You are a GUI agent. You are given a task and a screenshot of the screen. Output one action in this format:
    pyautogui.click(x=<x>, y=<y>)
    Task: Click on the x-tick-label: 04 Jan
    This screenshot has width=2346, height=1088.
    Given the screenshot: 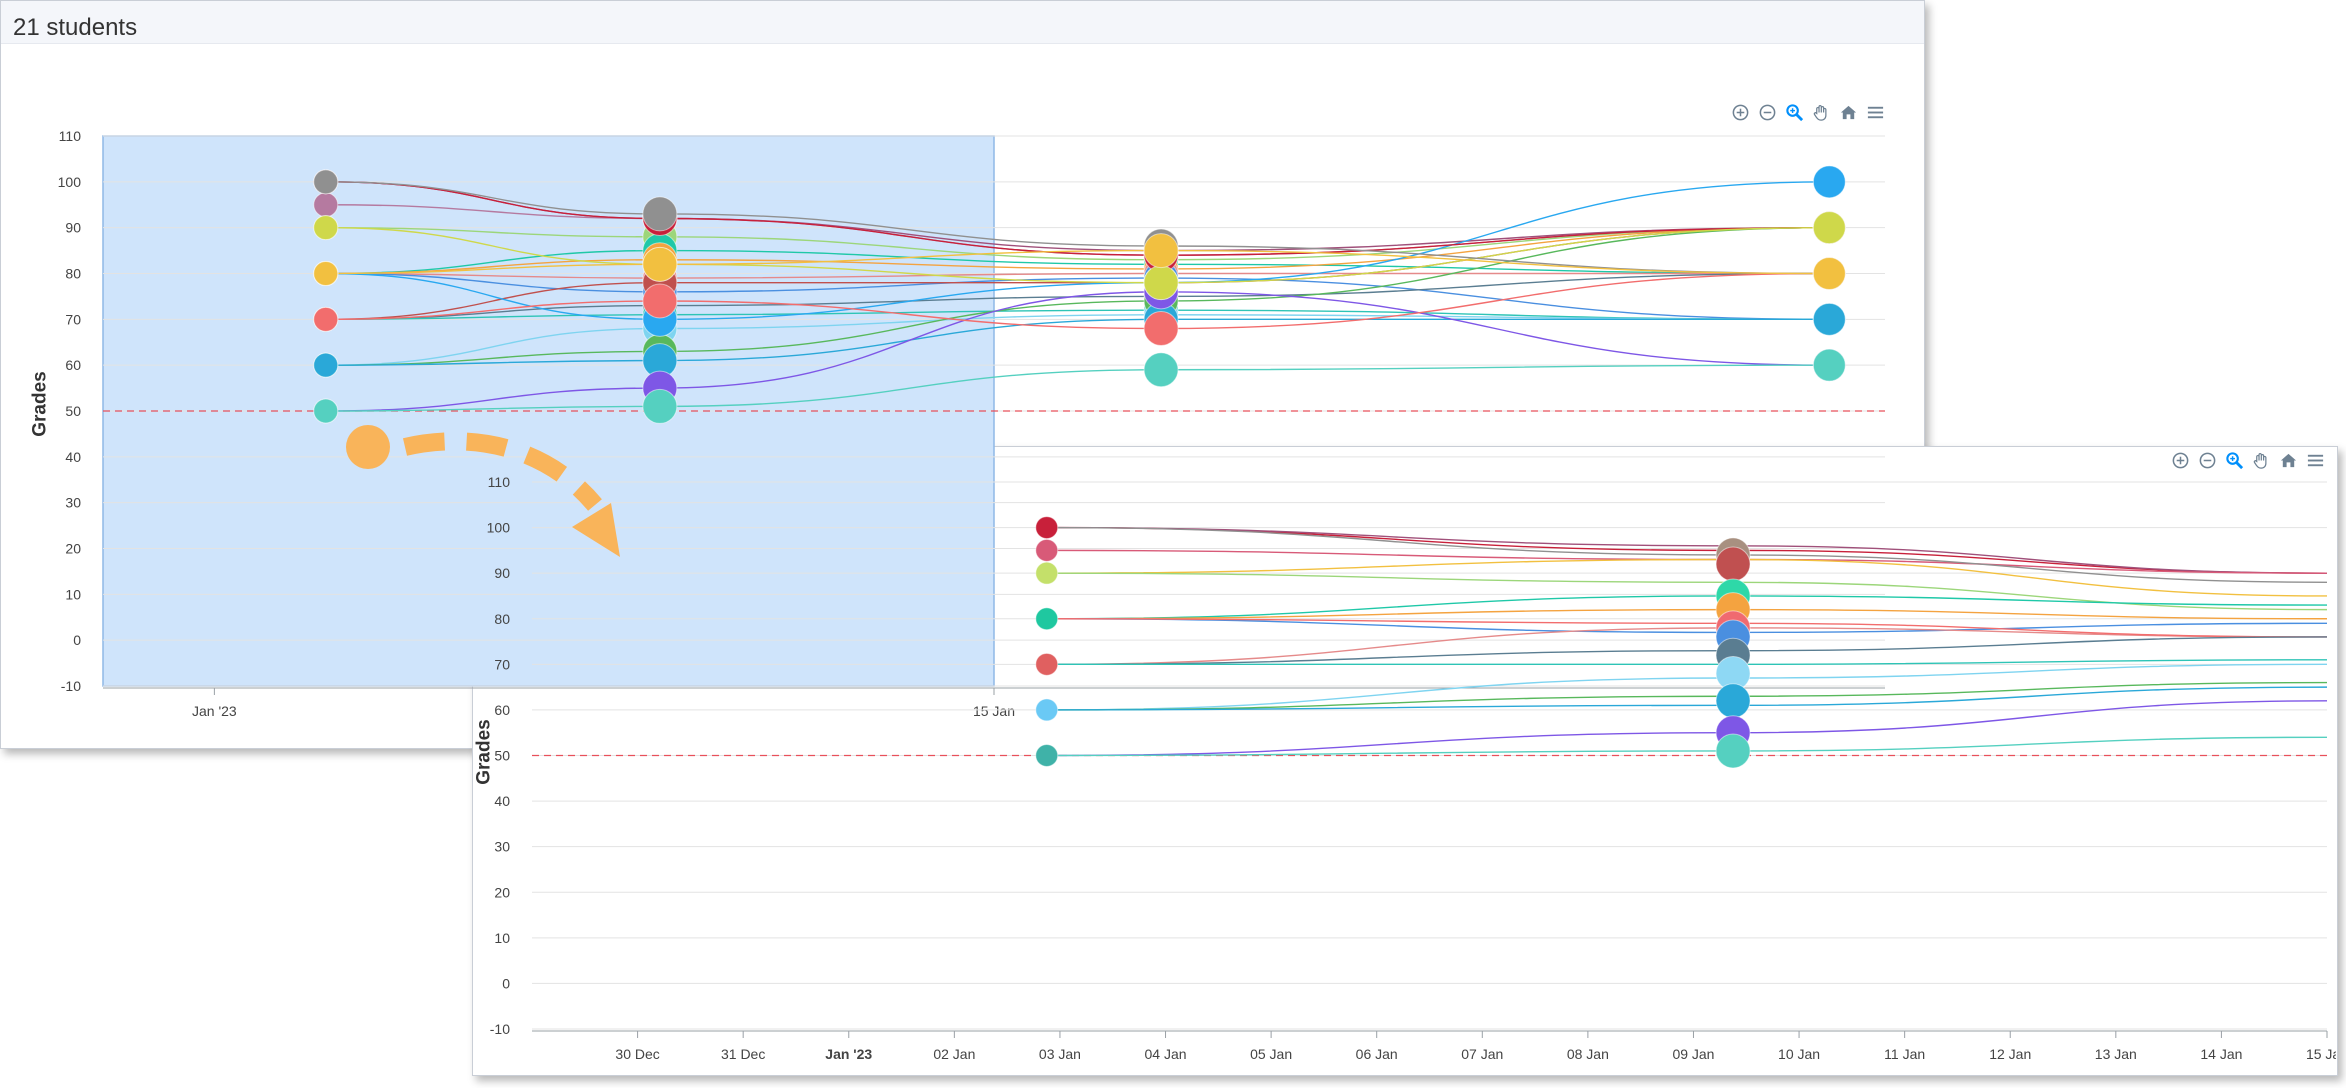 What is the action you would take?
    pyautogui.click(x=1166, y=1054)
    